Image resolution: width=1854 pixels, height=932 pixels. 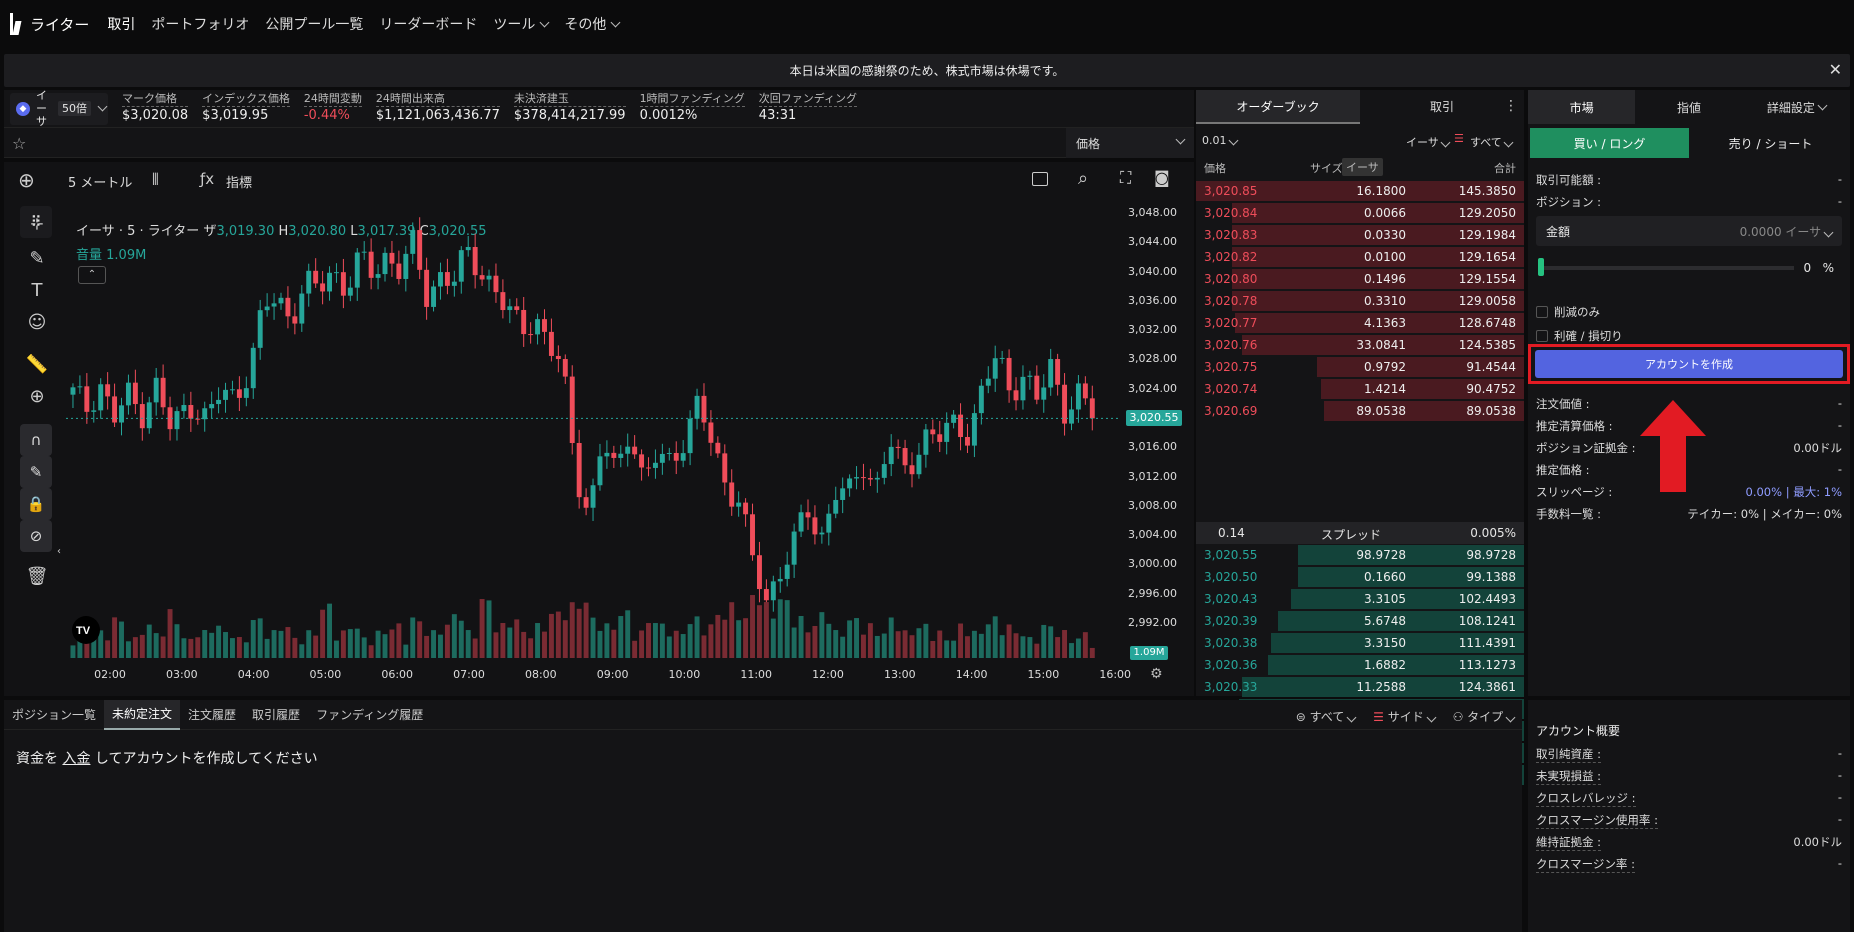 What do you see at coordinates (1492, 142) in the screenshot?
I see `filter-select: すべて` at bounding box center [1492, 142].